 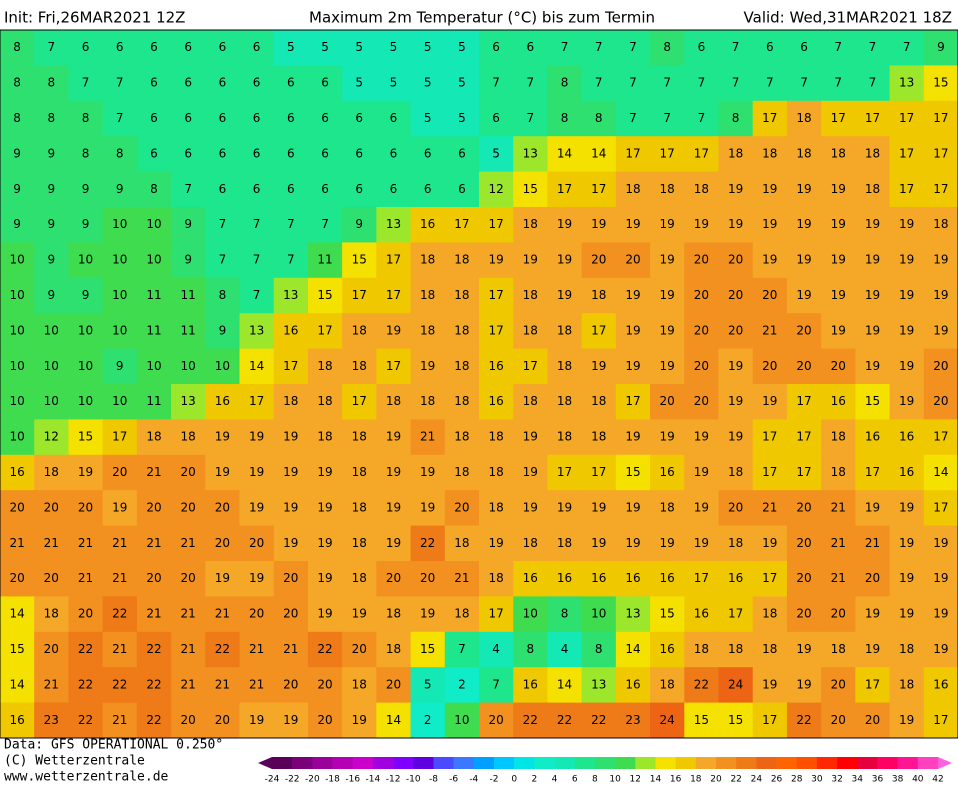 What do you see at coordinates (635, 780) in the screenshot?
I see `colorbar-label: 12` at bounding box center [635, 780].